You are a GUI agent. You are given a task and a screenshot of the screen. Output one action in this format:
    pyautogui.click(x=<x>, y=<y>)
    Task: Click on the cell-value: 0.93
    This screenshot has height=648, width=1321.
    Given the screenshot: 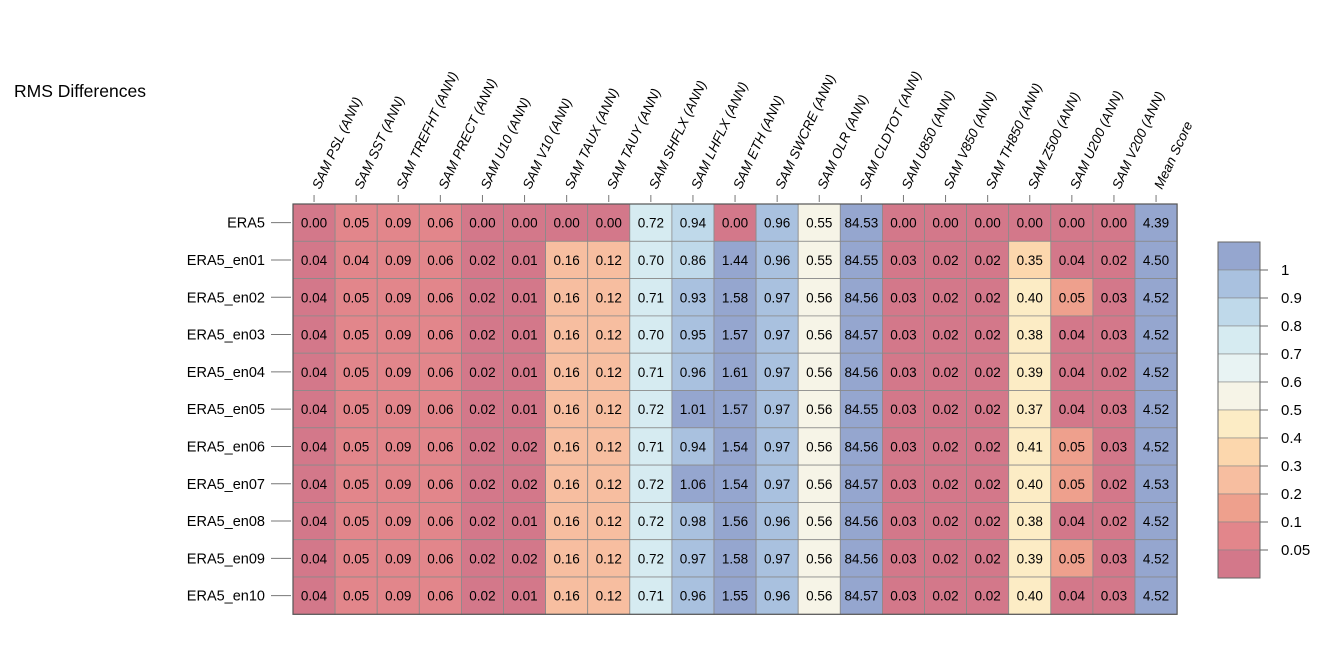 What is the action you would take?
    pyautogui.click(x=693, y=297)
    